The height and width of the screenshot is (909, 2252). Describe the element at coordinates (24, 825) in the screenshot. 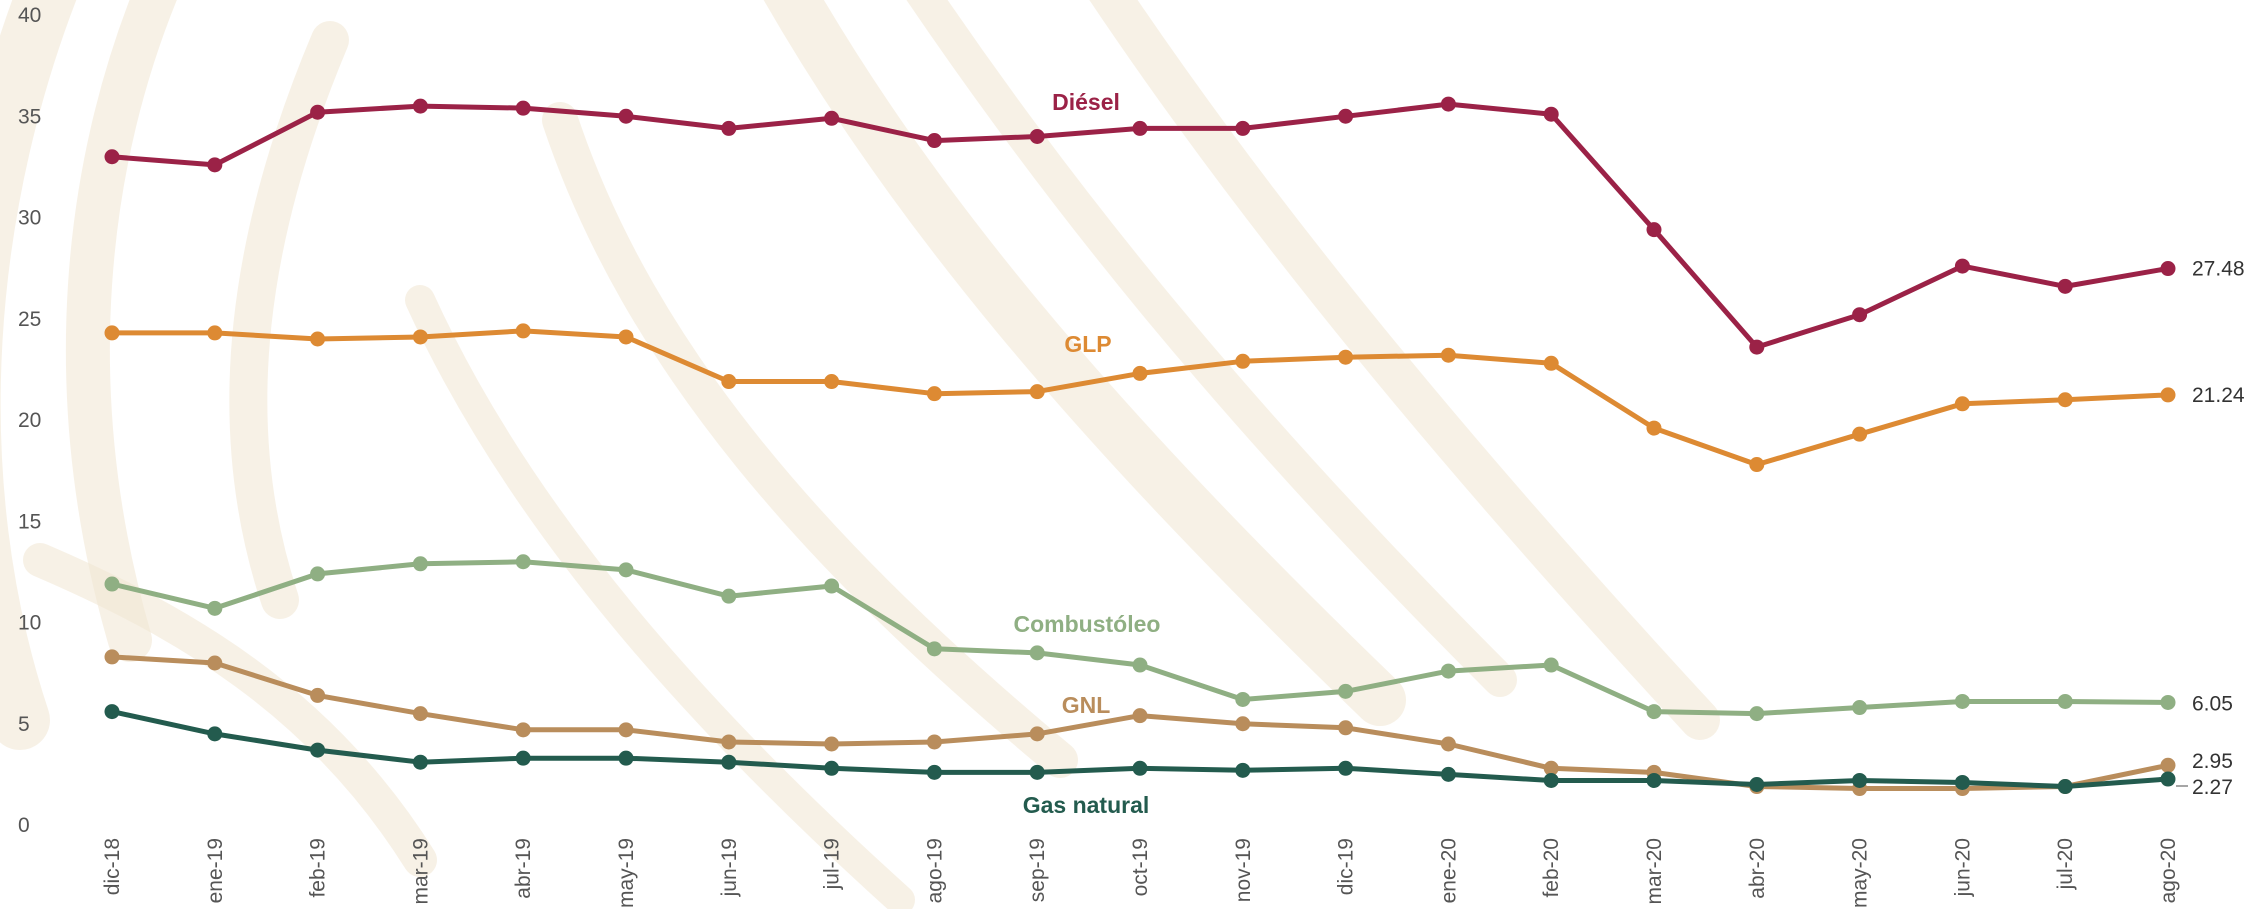

I see `y-tick-label: 0` at that location.